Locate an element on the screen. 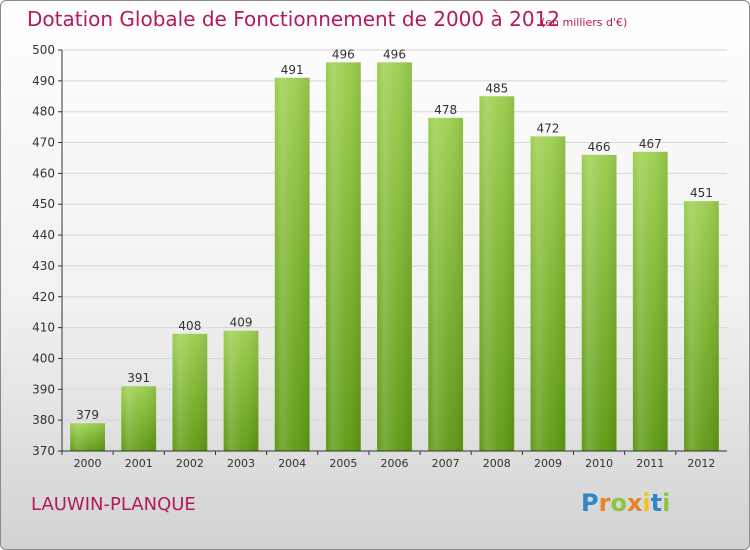  y-tick-label: 490 is located at coordinates (43, 81).